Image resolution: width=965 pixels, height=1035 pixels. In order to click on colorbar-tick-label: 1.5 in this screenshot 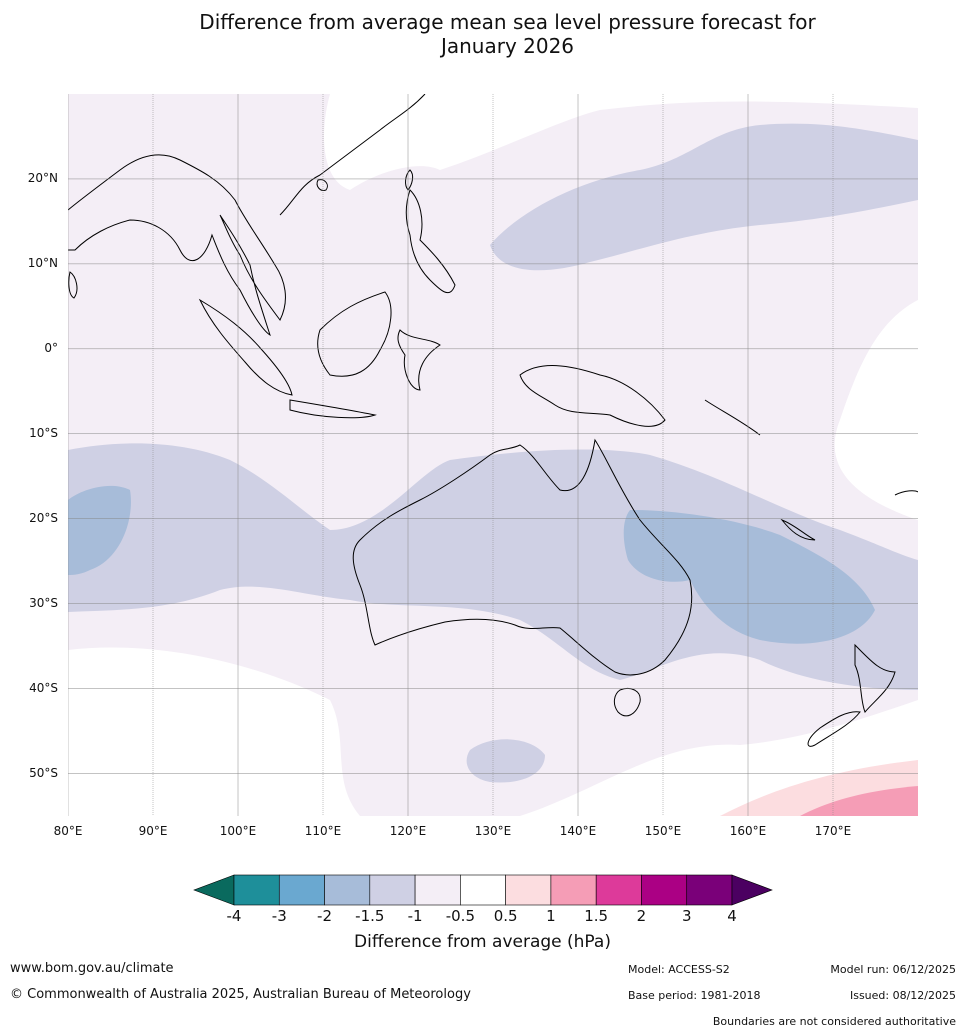, I will do `click(596, 916)`.